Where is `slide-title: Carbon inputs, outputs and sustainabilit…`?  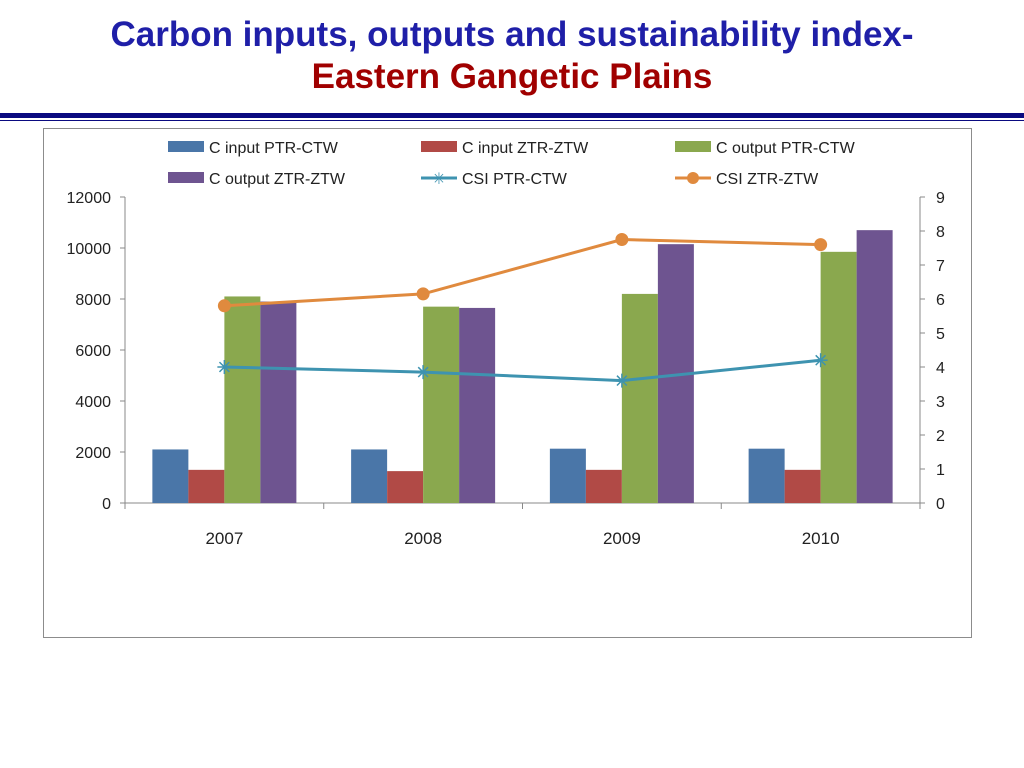
slide-title: Carbon inputs, outputs and sustainabilit… is located at coordinates (512, 56).